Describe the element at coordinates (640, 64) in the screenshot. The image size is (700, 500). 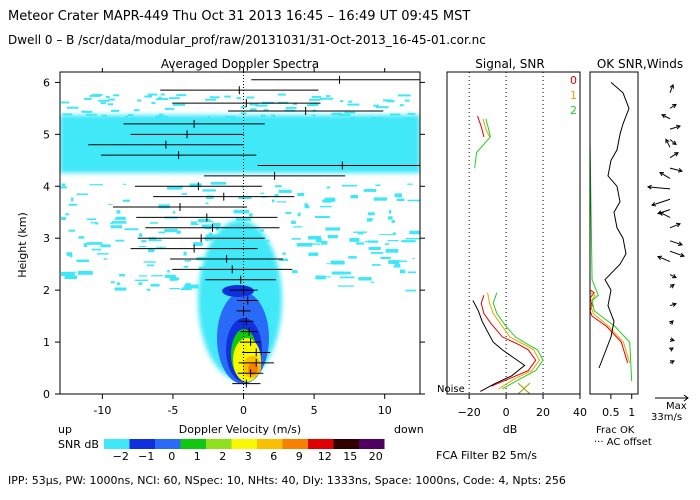
I see `ok-title: OK SNR,Winds` at that location.